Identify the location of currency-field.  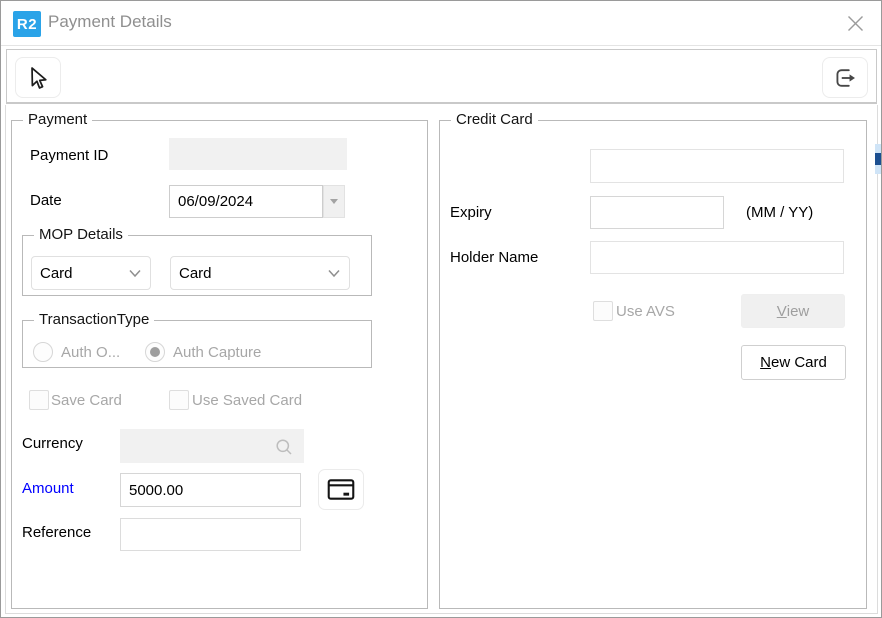
(212, 446).